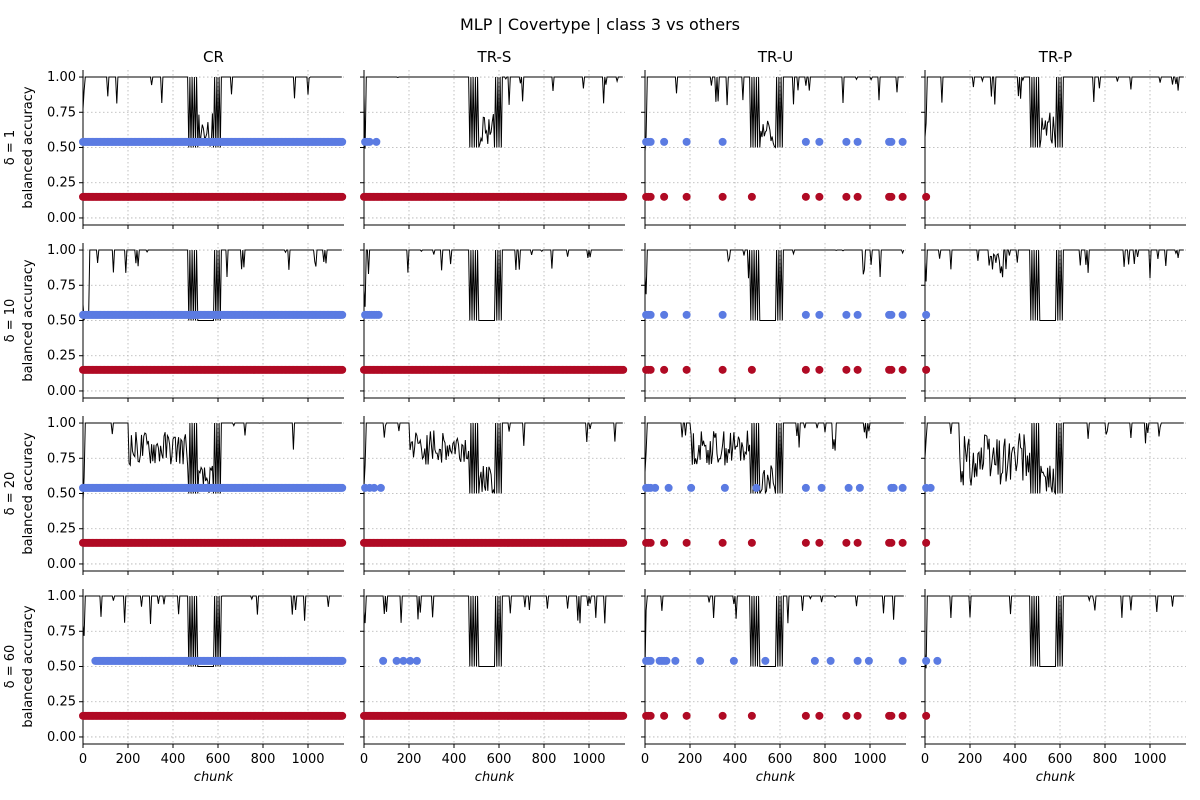 The height and width of the screenshot is (800, 1200). Describe the element at coordinates (28, 147) in the screenshot. I see `y-axis-label: balanced accuracy` at that location.